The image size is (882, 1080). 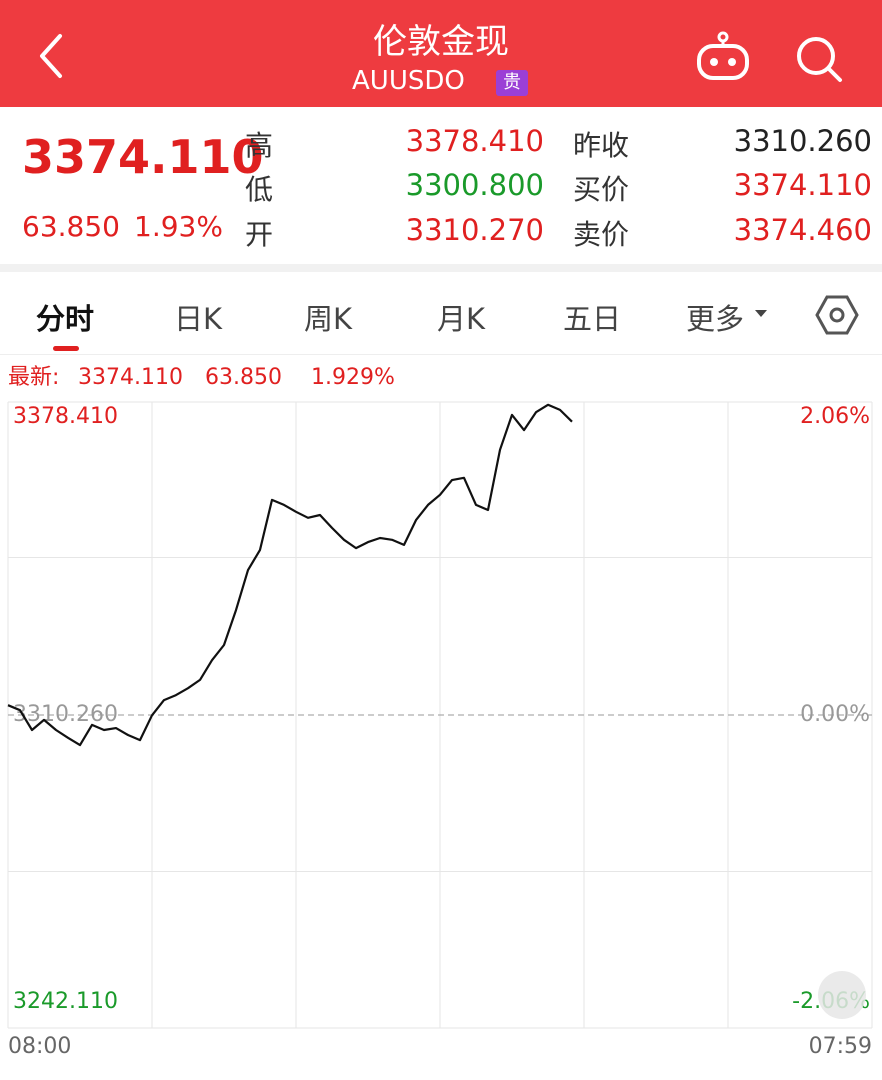 I want to click on info-change: 63.850, so click(x=243, y=377).